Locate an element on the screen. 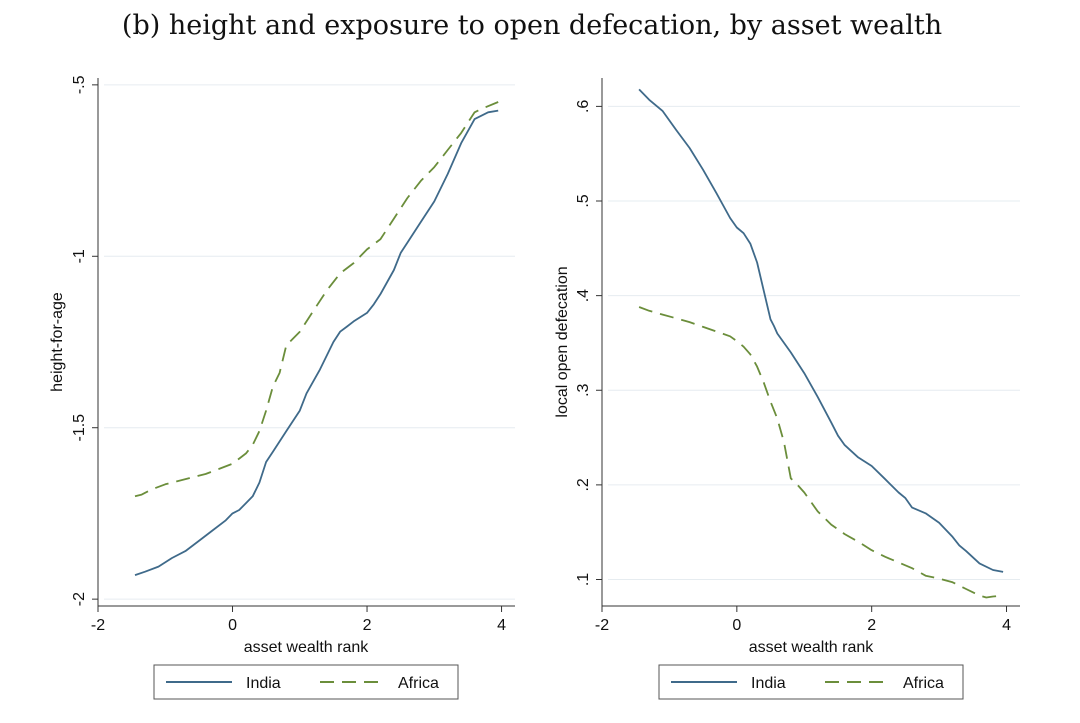 This screenshot has width=1080, height=723. series-line-africa is located at coordinates (821, 452).